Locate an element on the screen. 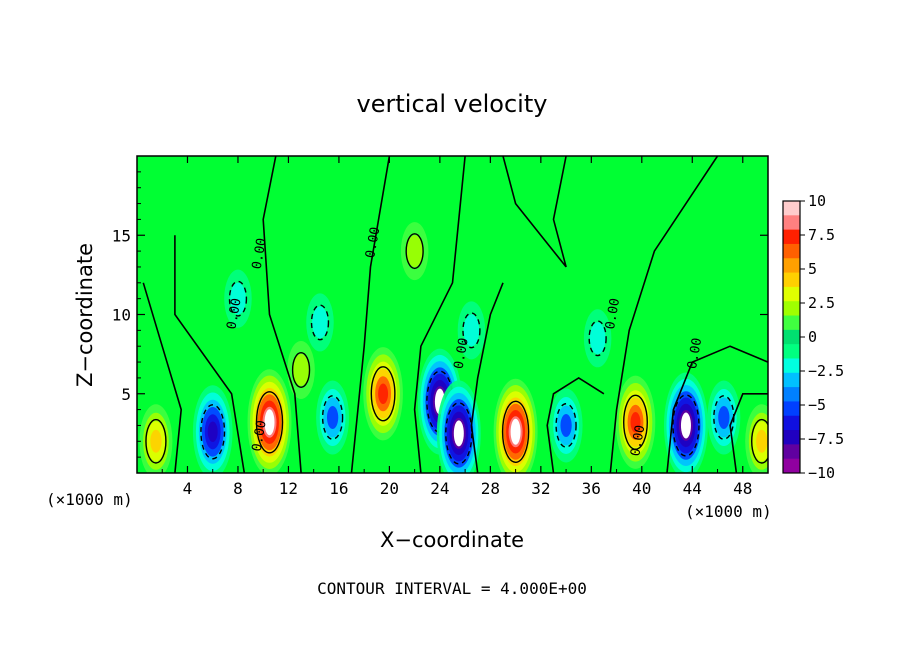 This screenshot has width=904, height=654. colorbar-tick-label: −10 is located at coordinates (821, 473).